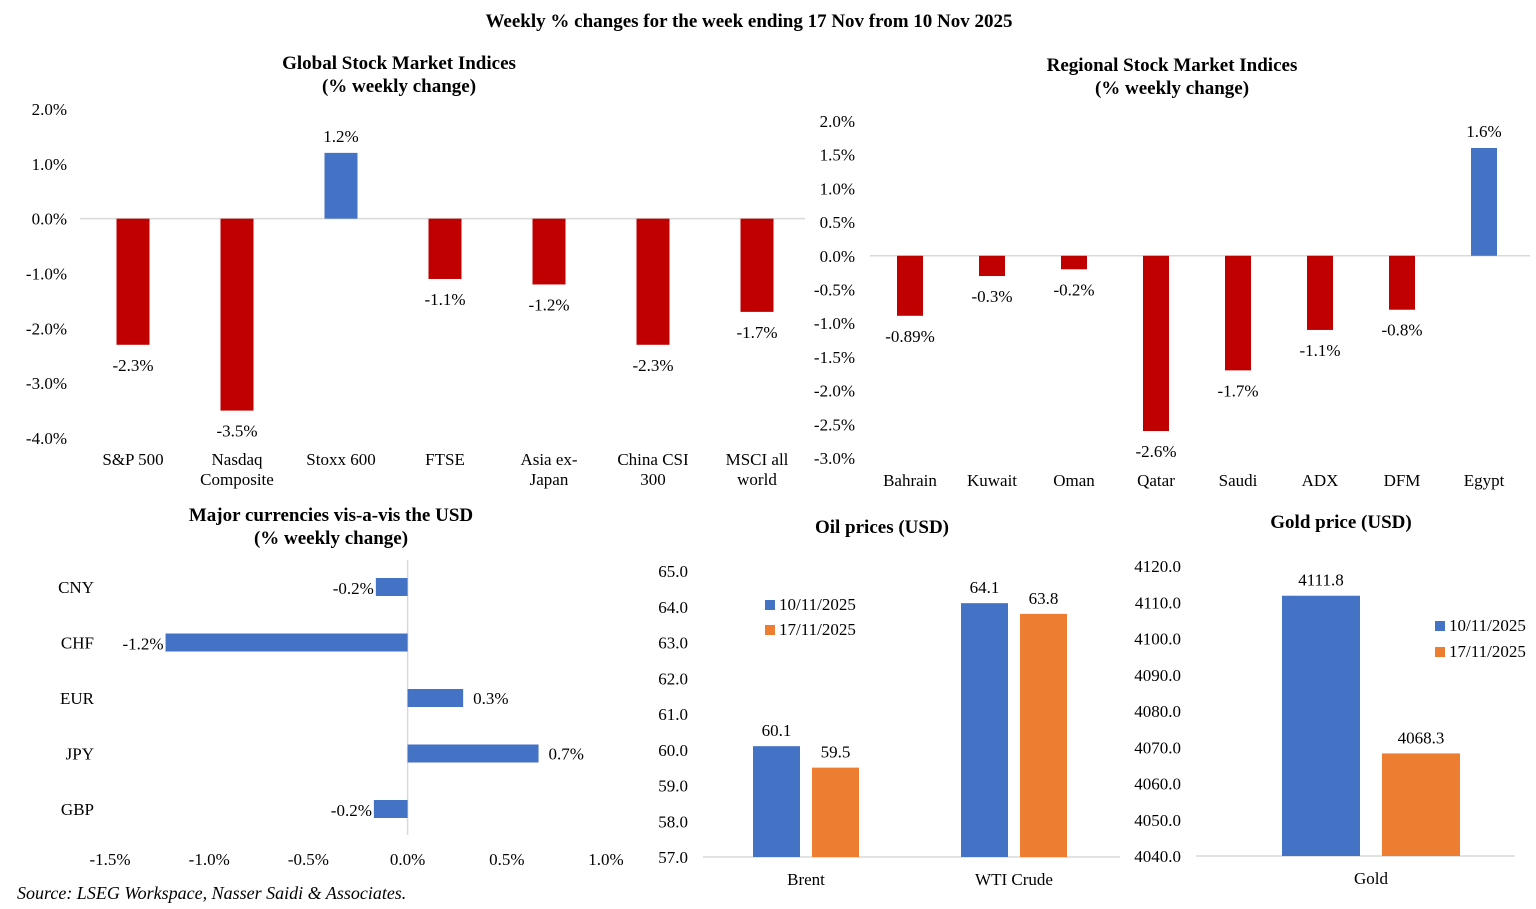 This screenshot has height=909, width=1536. I want to click on y-tick-label: -0.5%, so click(834, 290).